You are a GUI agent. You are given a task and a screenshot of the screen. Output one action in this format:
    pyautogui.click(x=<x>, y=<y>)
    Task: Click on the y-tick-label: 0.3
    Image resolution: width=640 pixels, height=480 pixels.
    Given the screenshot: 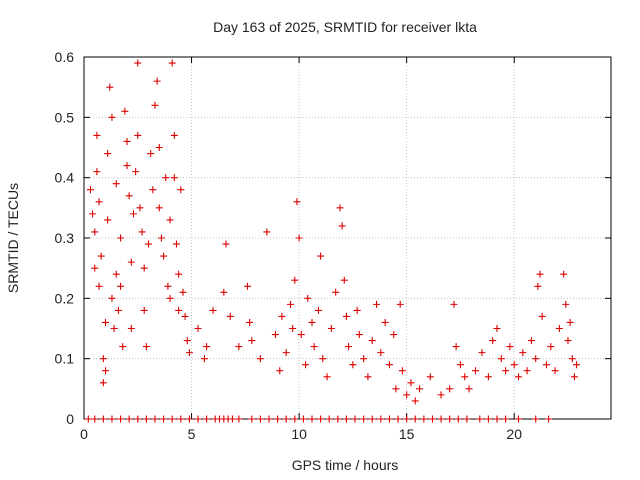 What is the action you would take?
    pyautogui.click(x=65, y=238)
    